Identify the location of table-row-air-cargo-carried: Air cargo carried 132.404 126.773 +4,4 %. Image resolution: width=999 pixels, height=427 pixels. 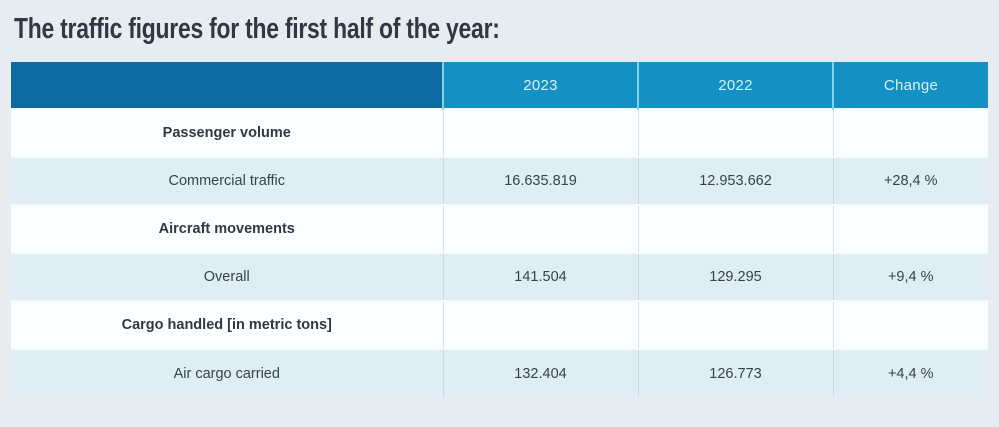
(499, 372).